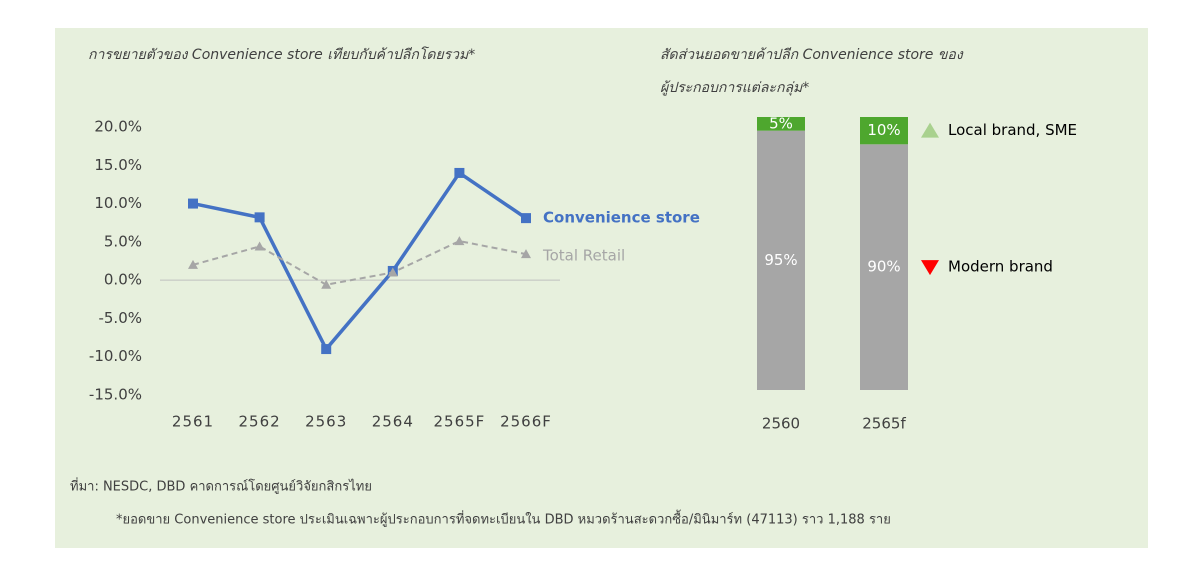  I want to click on y-tick-label: -5.0%, so click(120, 318).